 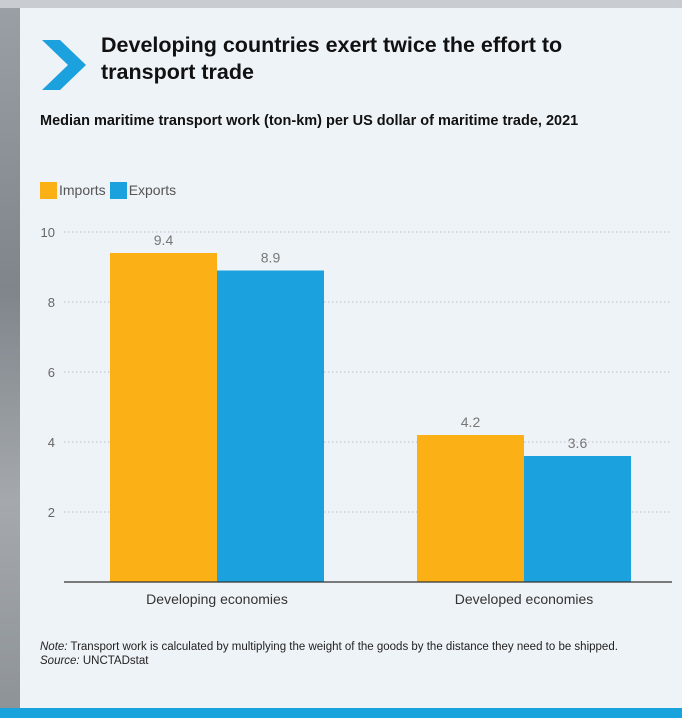 What do you see at coordinates (60, 660) in the screenshot?
I see `source-label: Source:` at bounding box center [60, 660].